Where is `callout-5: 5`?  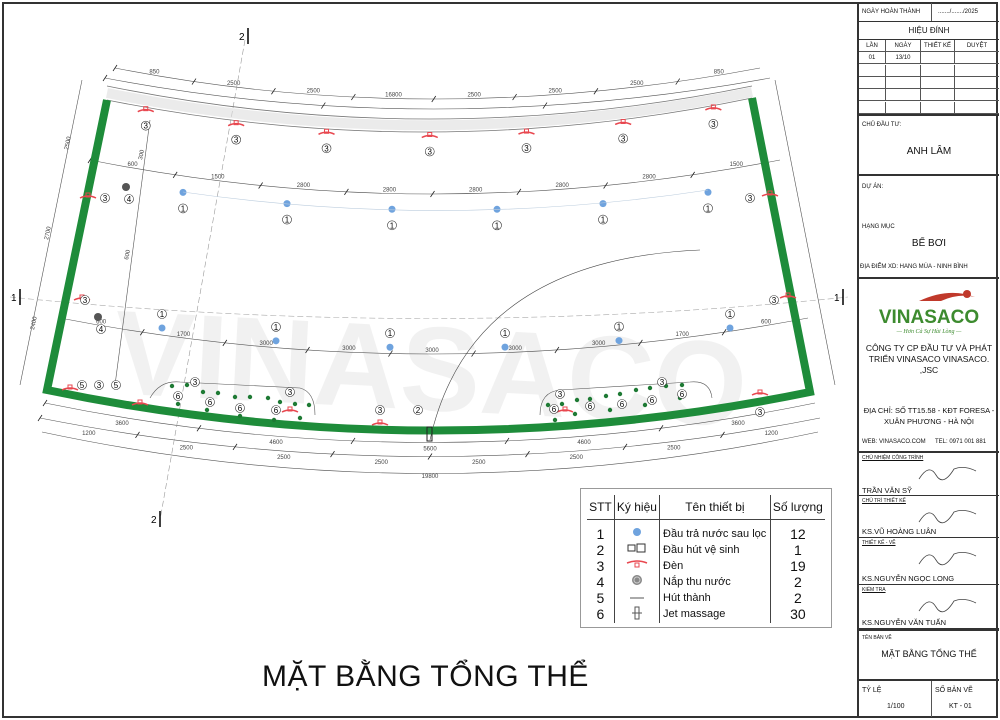
callout-5: 5 is located at coordinates (82, 385).